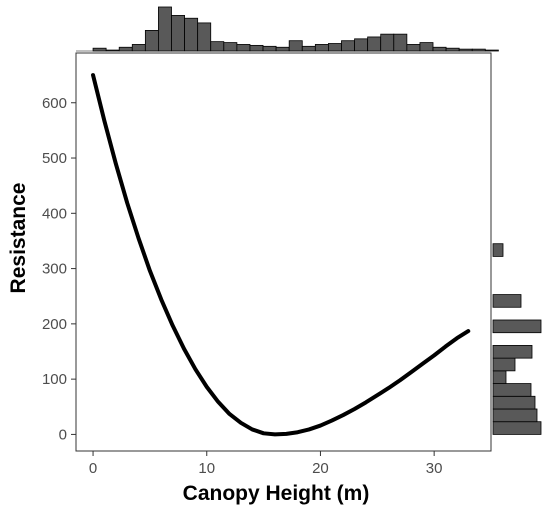  I want to click on top-marginal-histogram, so click(287, 29).